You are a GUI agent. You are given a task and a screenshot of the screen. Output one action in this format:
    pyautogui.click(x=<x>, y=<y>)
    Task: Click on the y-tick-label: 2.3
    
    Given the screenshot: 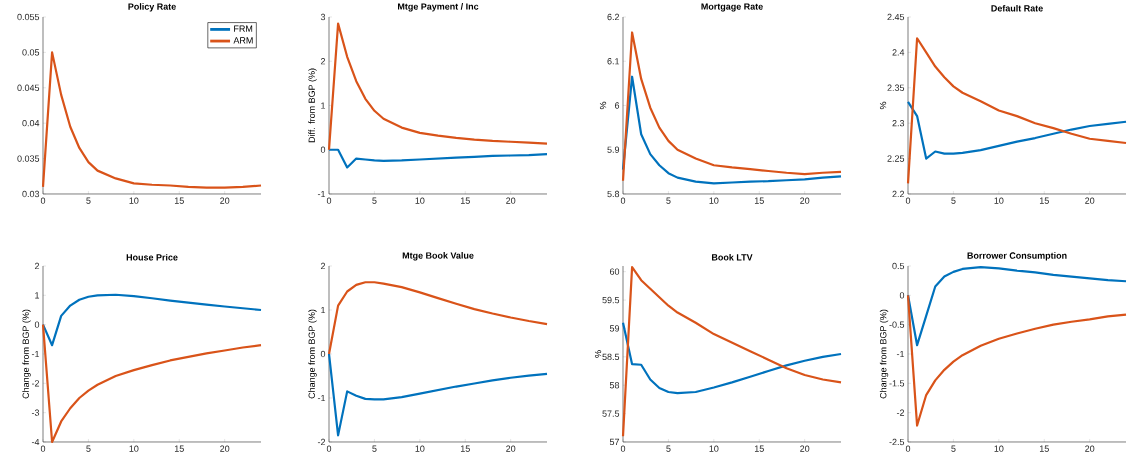 What is the action you would take?
    pyautogui.click(x=898, y=123)
    